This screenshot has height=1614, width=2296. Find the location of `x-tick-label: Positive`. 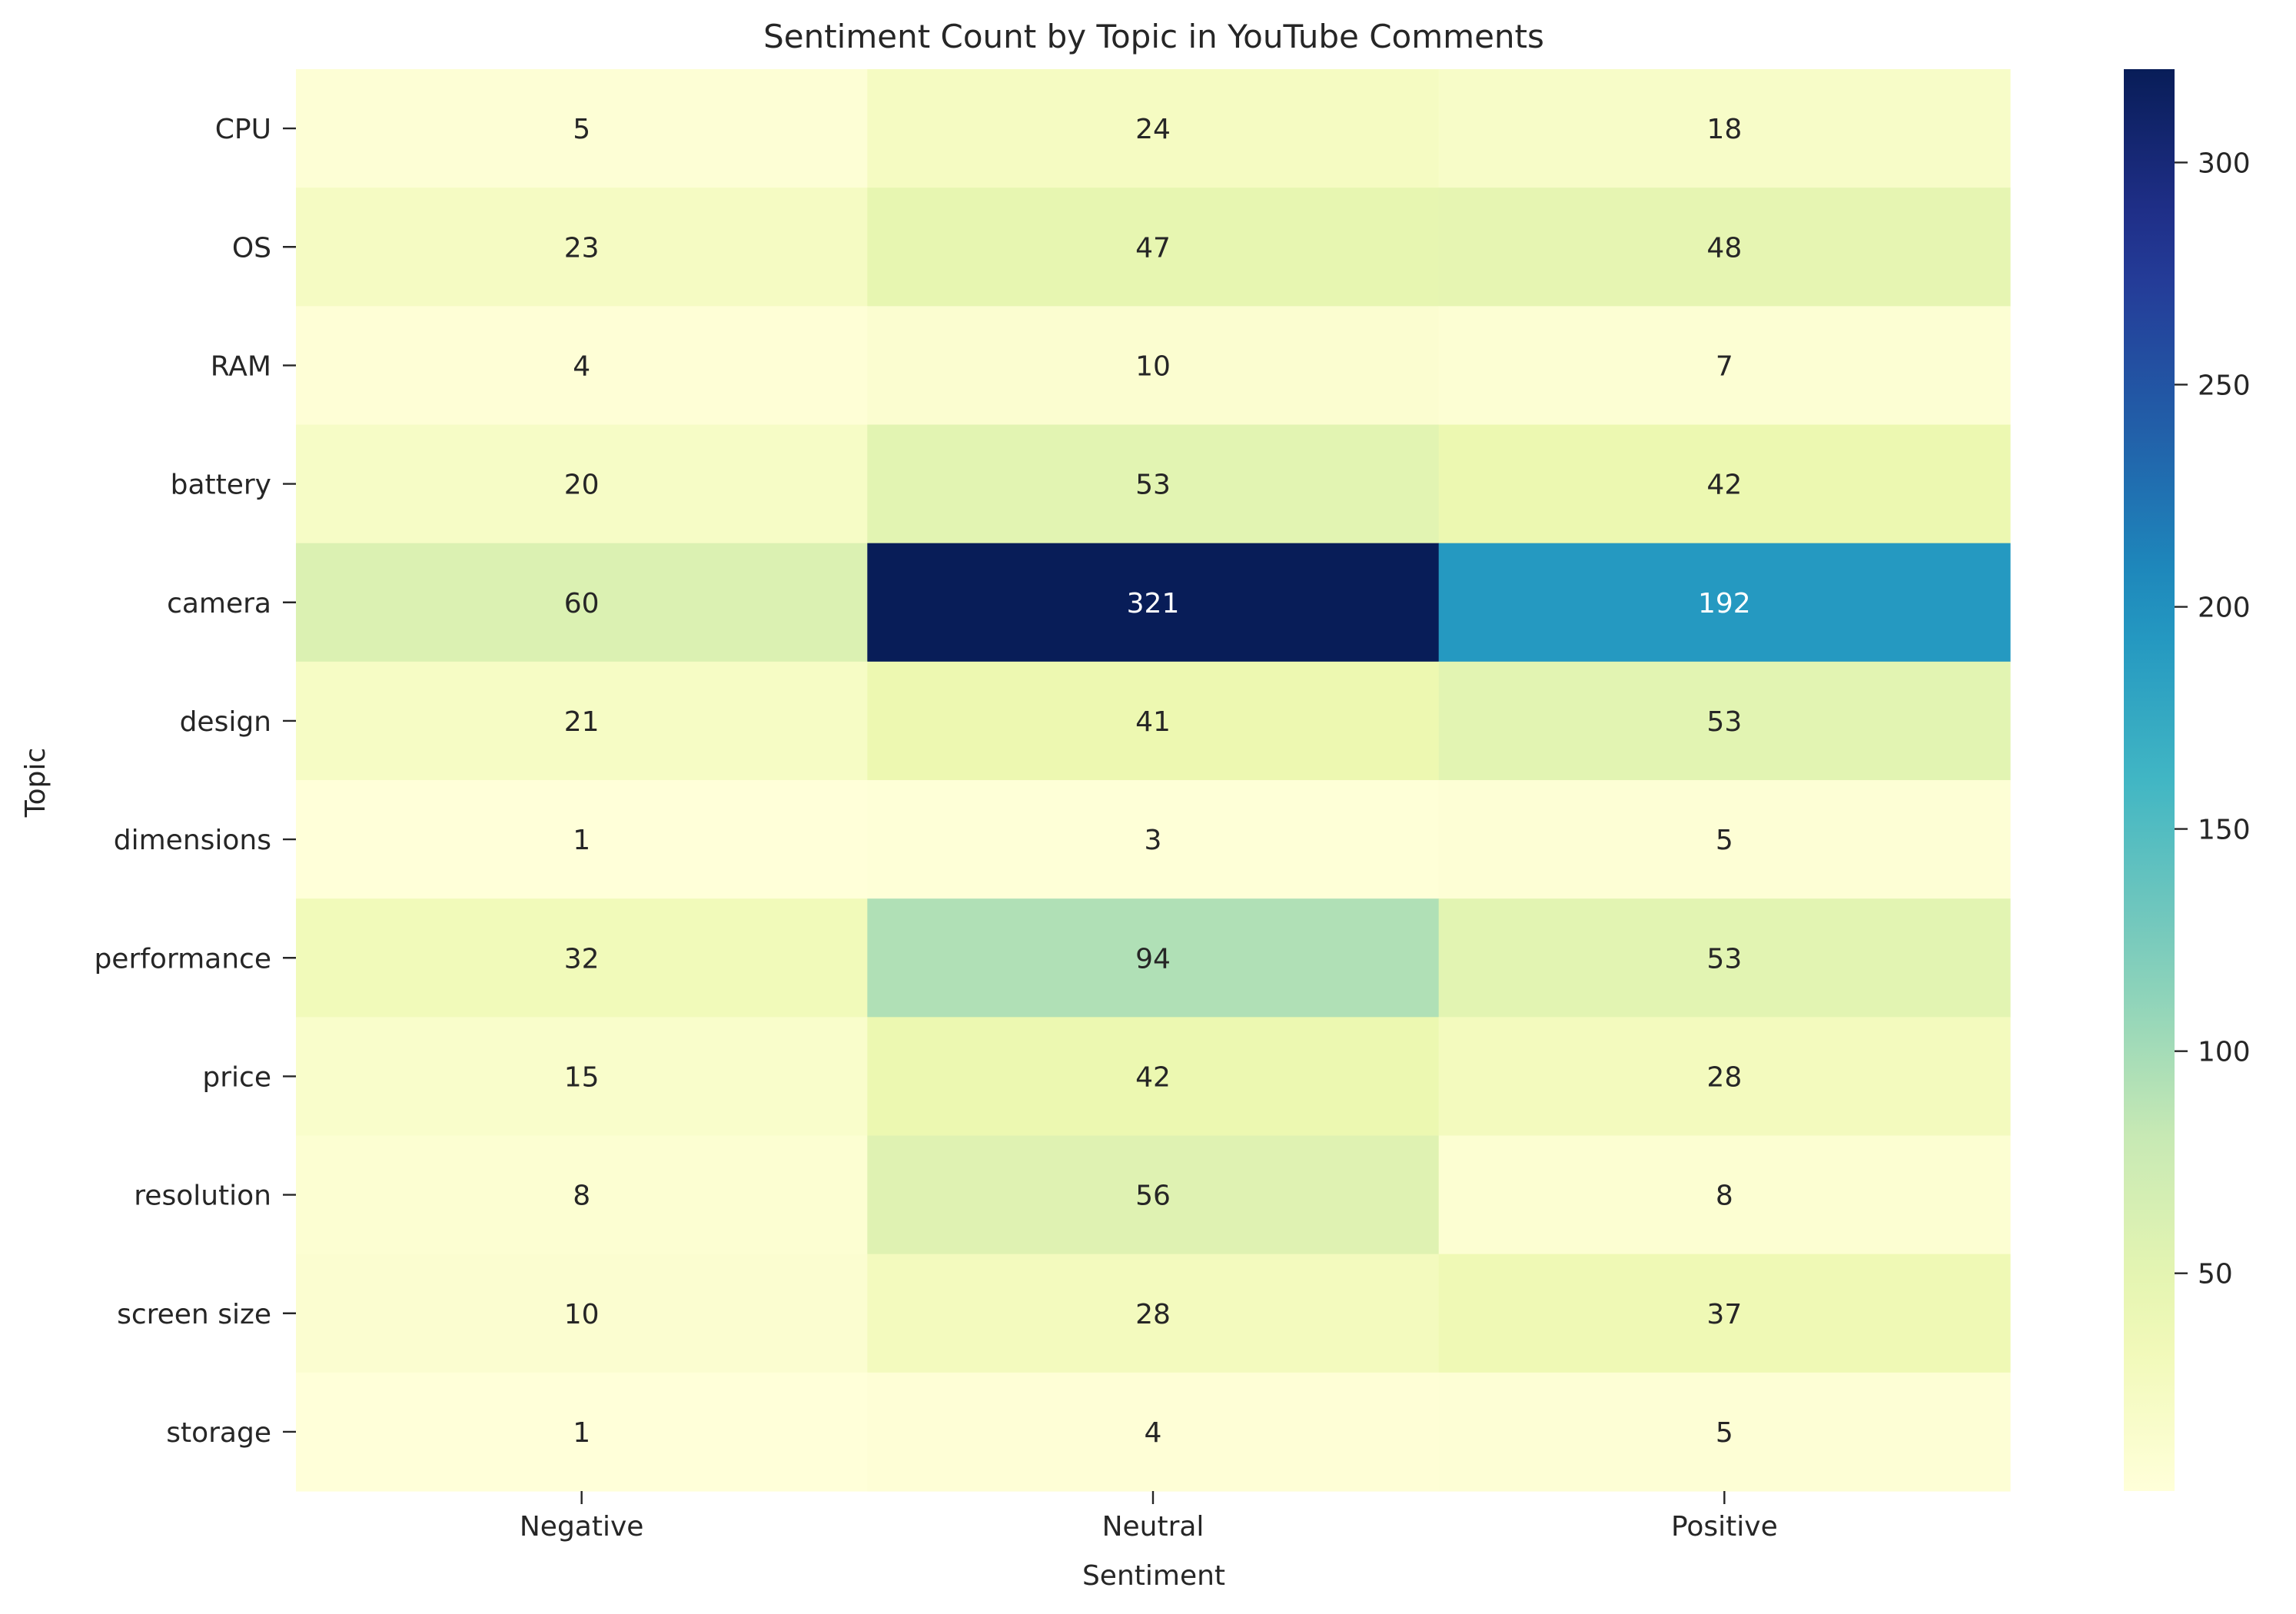

x-tick-label: Positive is located at coordinates (1724, 1527).